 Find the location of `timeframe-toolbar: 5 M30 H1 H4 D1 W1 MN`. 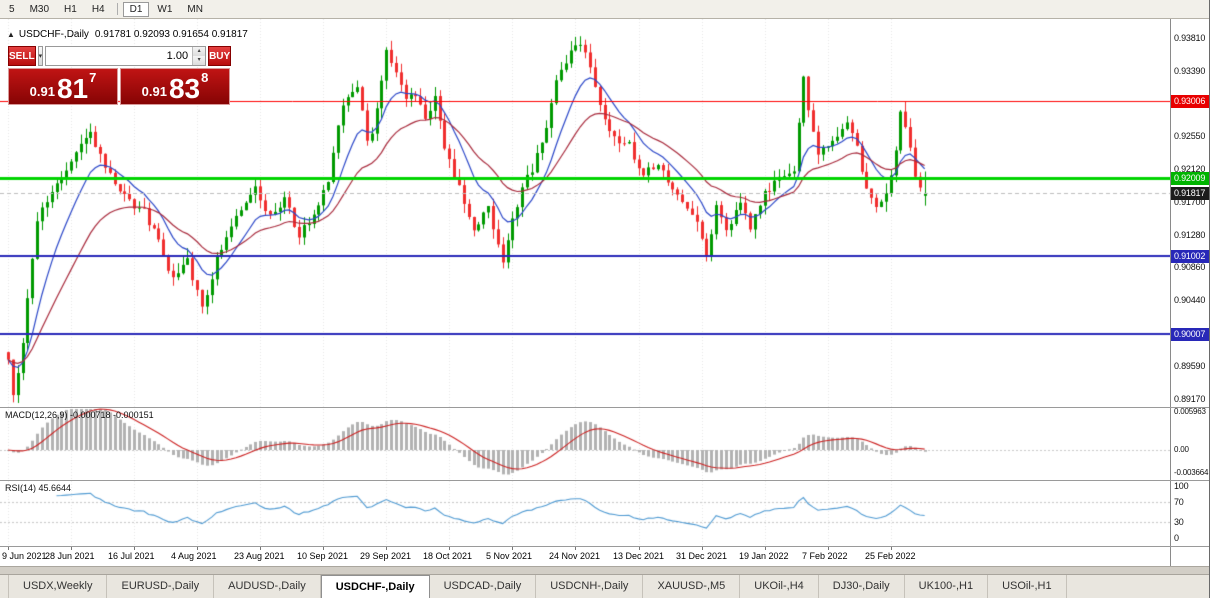

timeframe-toolbar: 5 M30 H1 H4 D1 W1 MN is located at coordinates (604, 9).